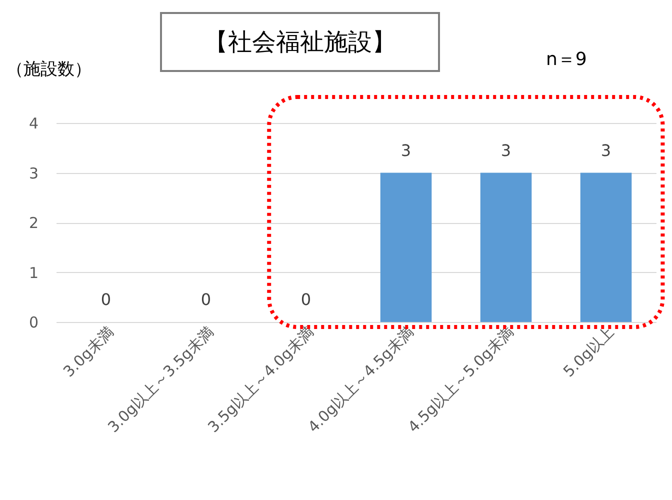 The image size is (672, 500). What do you see at coordinates (33, 123) in the screenshot?
I see `y-tick-label: 4` at bounding box center [33, 123].